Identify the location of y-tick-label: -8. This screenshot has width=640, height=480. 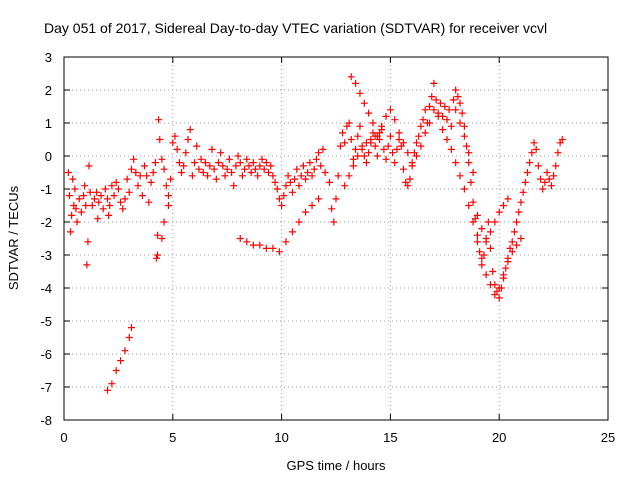
(46, 420).